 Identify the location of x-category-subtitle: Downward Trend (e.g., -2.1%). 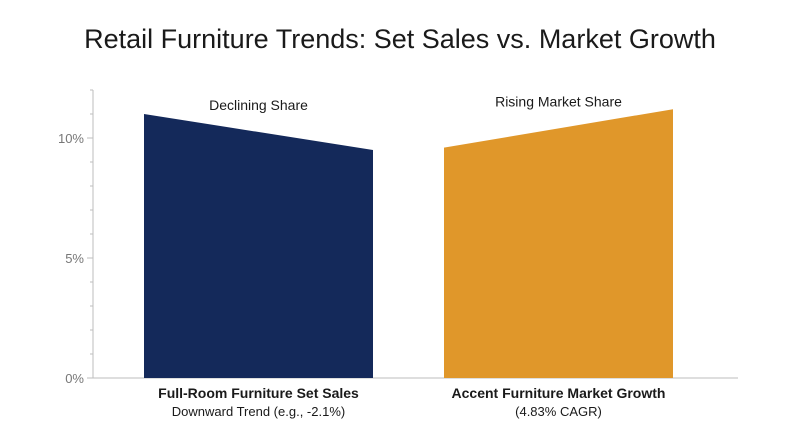
(258, 411).